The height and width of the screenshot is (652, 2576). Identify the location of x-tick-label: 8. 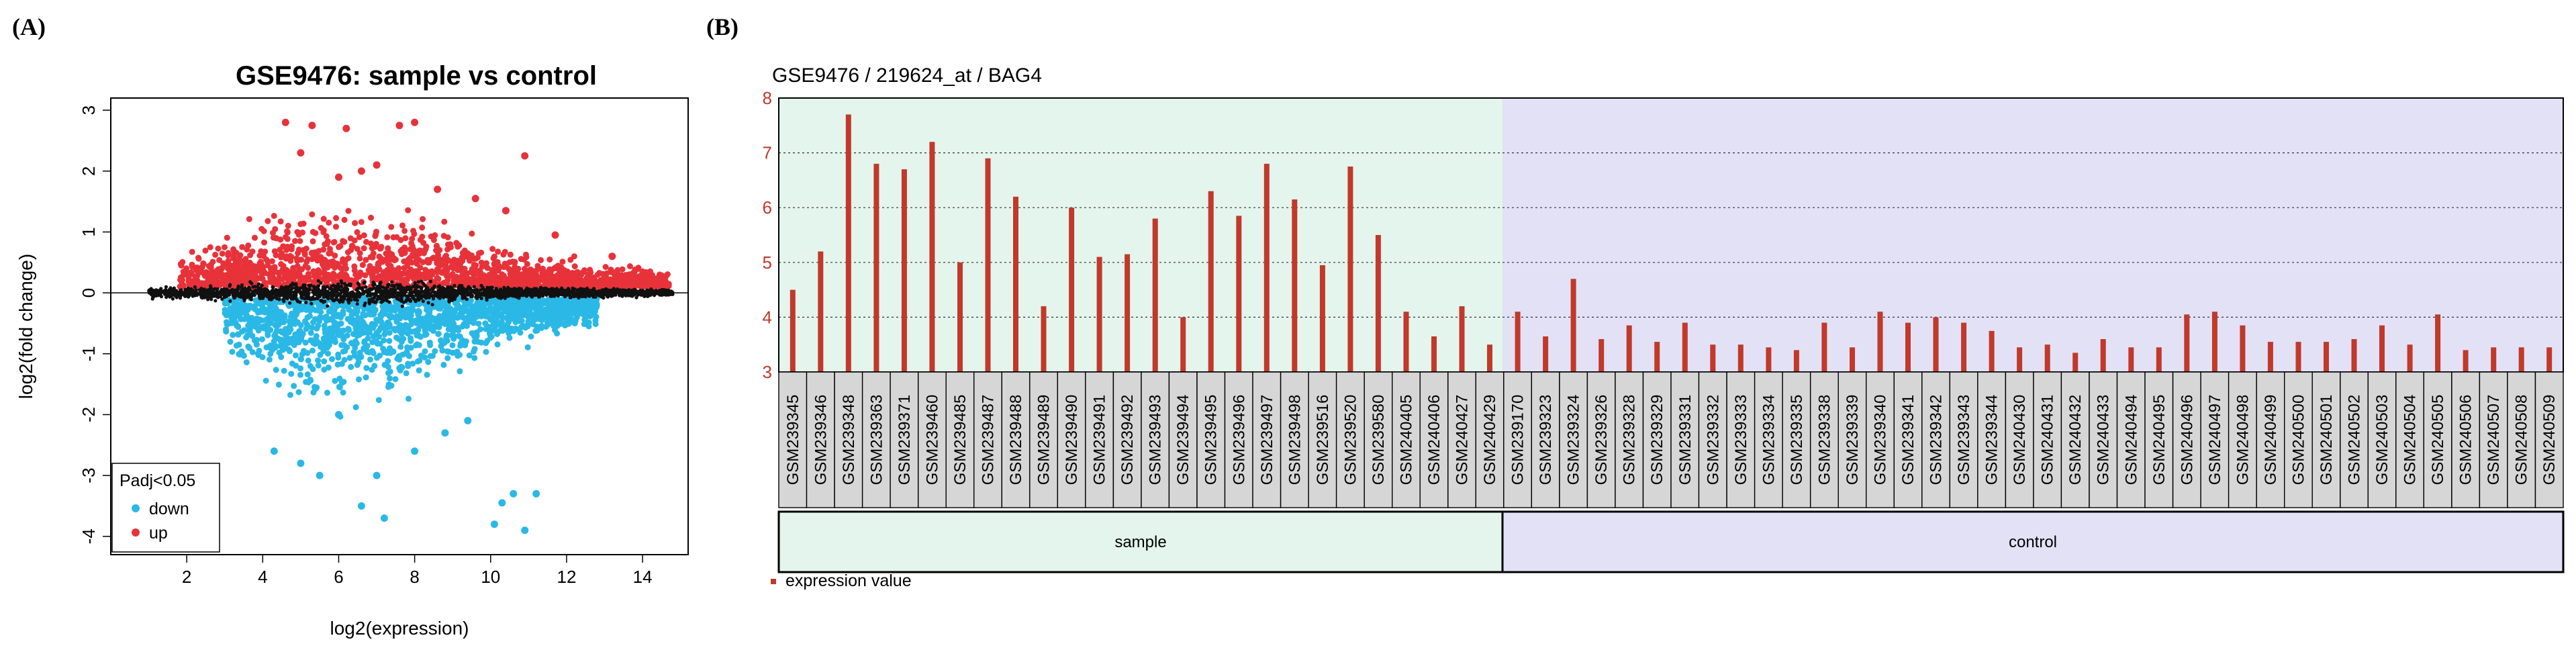
(414, 577).